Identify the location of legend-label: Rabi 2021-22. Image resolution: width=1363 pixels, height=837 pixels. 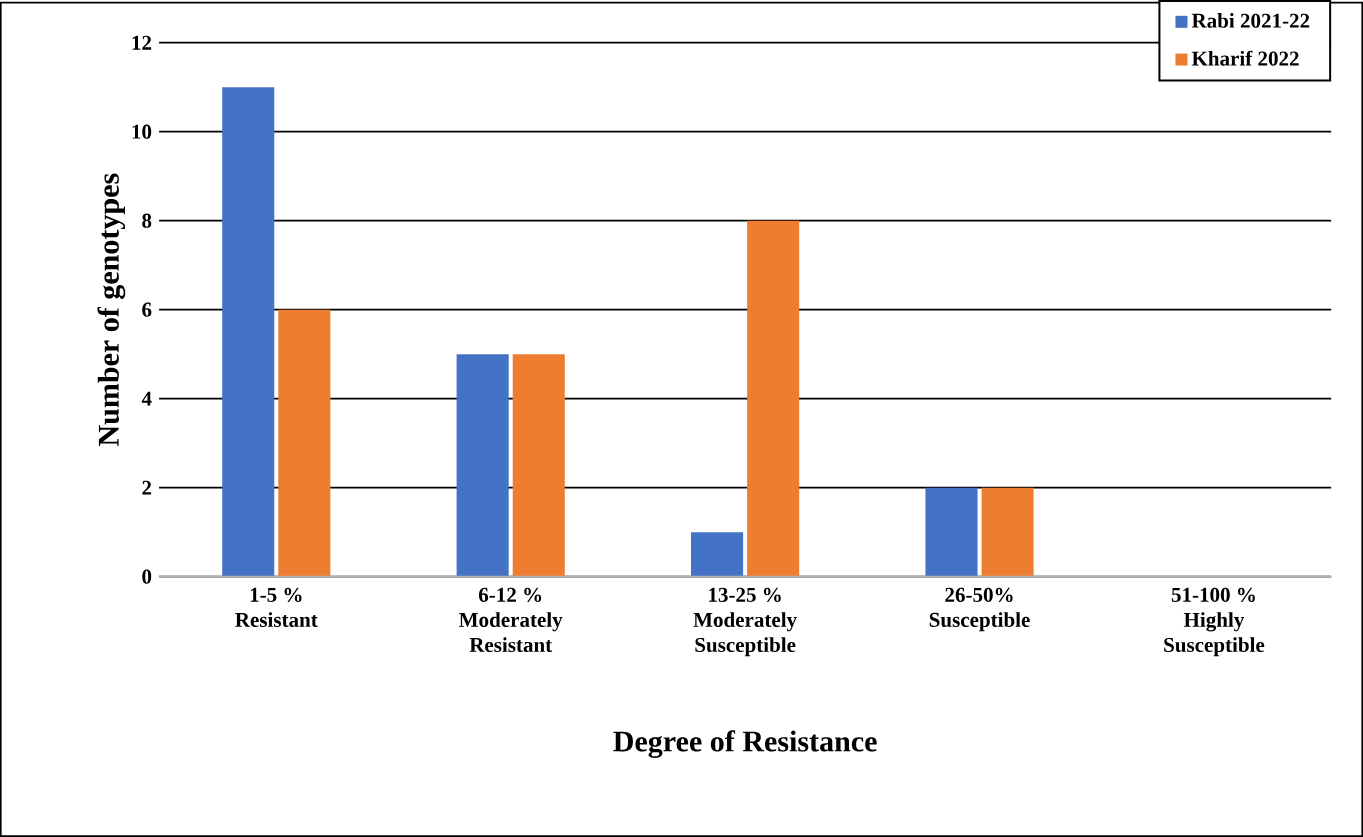
(1250, 20).